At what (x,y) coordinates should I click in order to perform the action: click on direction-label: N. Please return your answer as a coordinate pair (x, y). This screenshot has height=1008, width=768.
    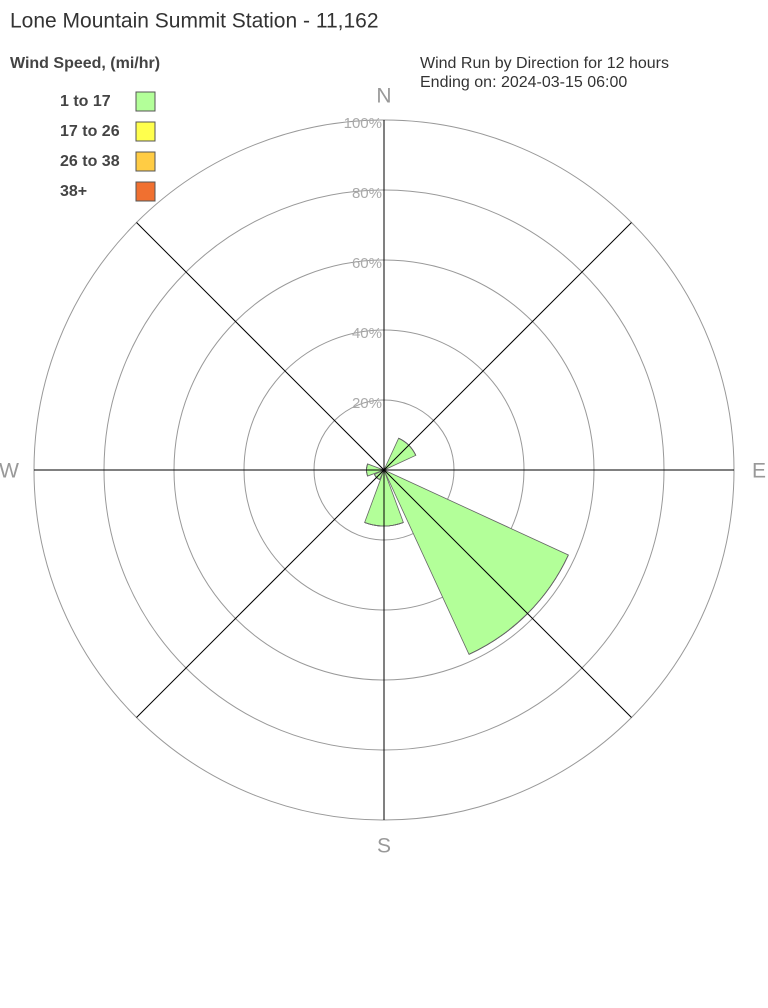
    Looking at the image, I should click on (383, 96).